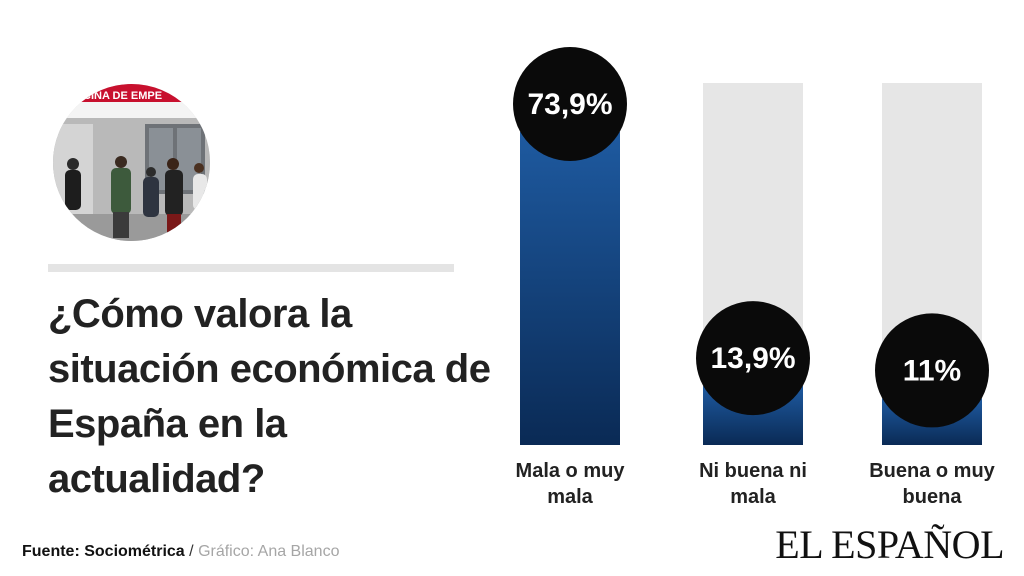 This screenshot has height=576, width=1024. I want to click on footer-source-text: Fuente: Sociométrica, so click(103, 551).